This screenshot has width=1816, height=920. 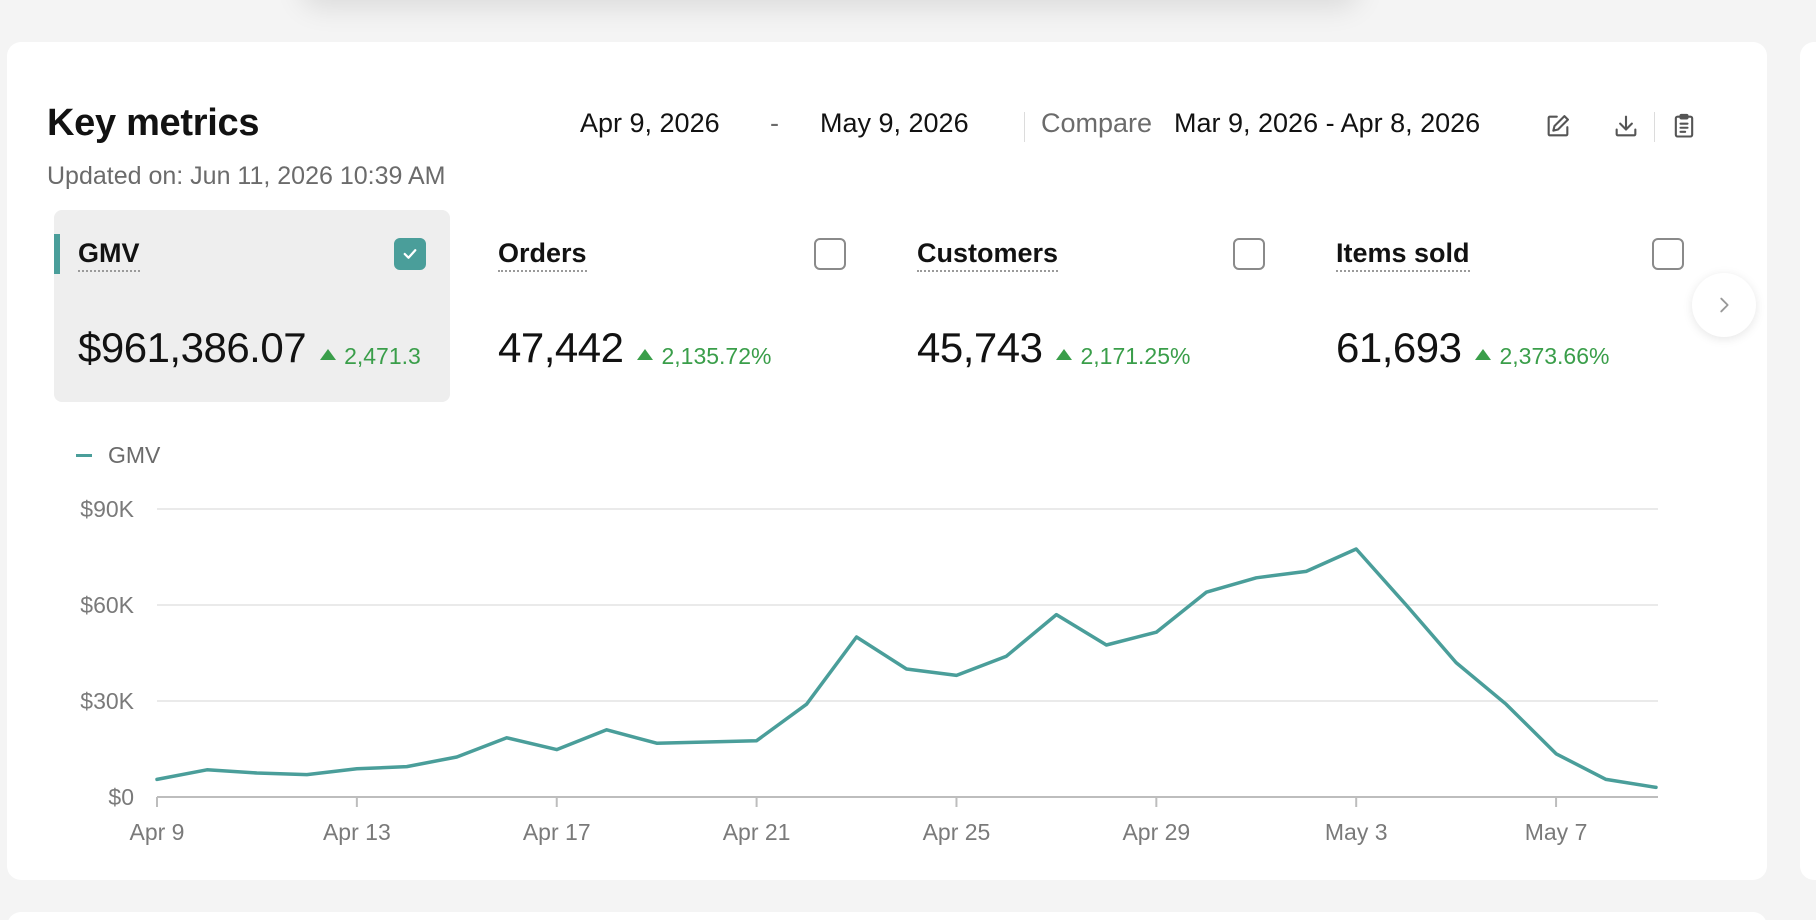 What do you see at coordinates (542, 255) in the screenshot?
I see `metric-label: Orders` at bounding box center [542, 255].